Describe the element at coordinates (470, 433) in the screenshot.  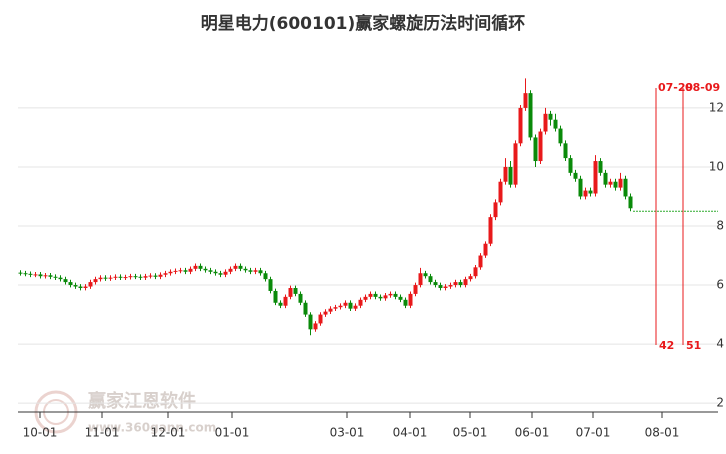
I see `x-tick-label: 05-01` at that location.